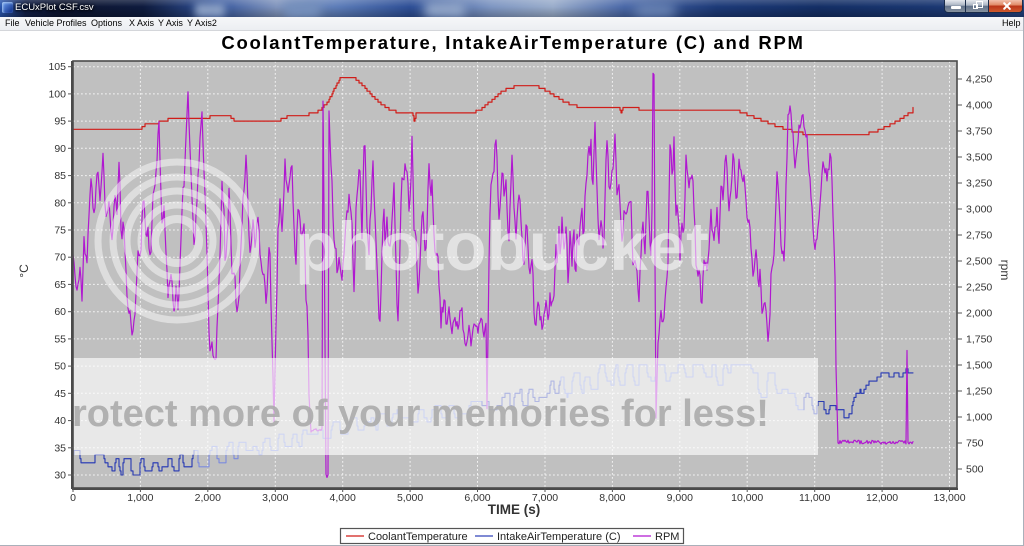 This screenshot has width=1024, height=546. I want to click on svg-text: 75, so click(60, 231).